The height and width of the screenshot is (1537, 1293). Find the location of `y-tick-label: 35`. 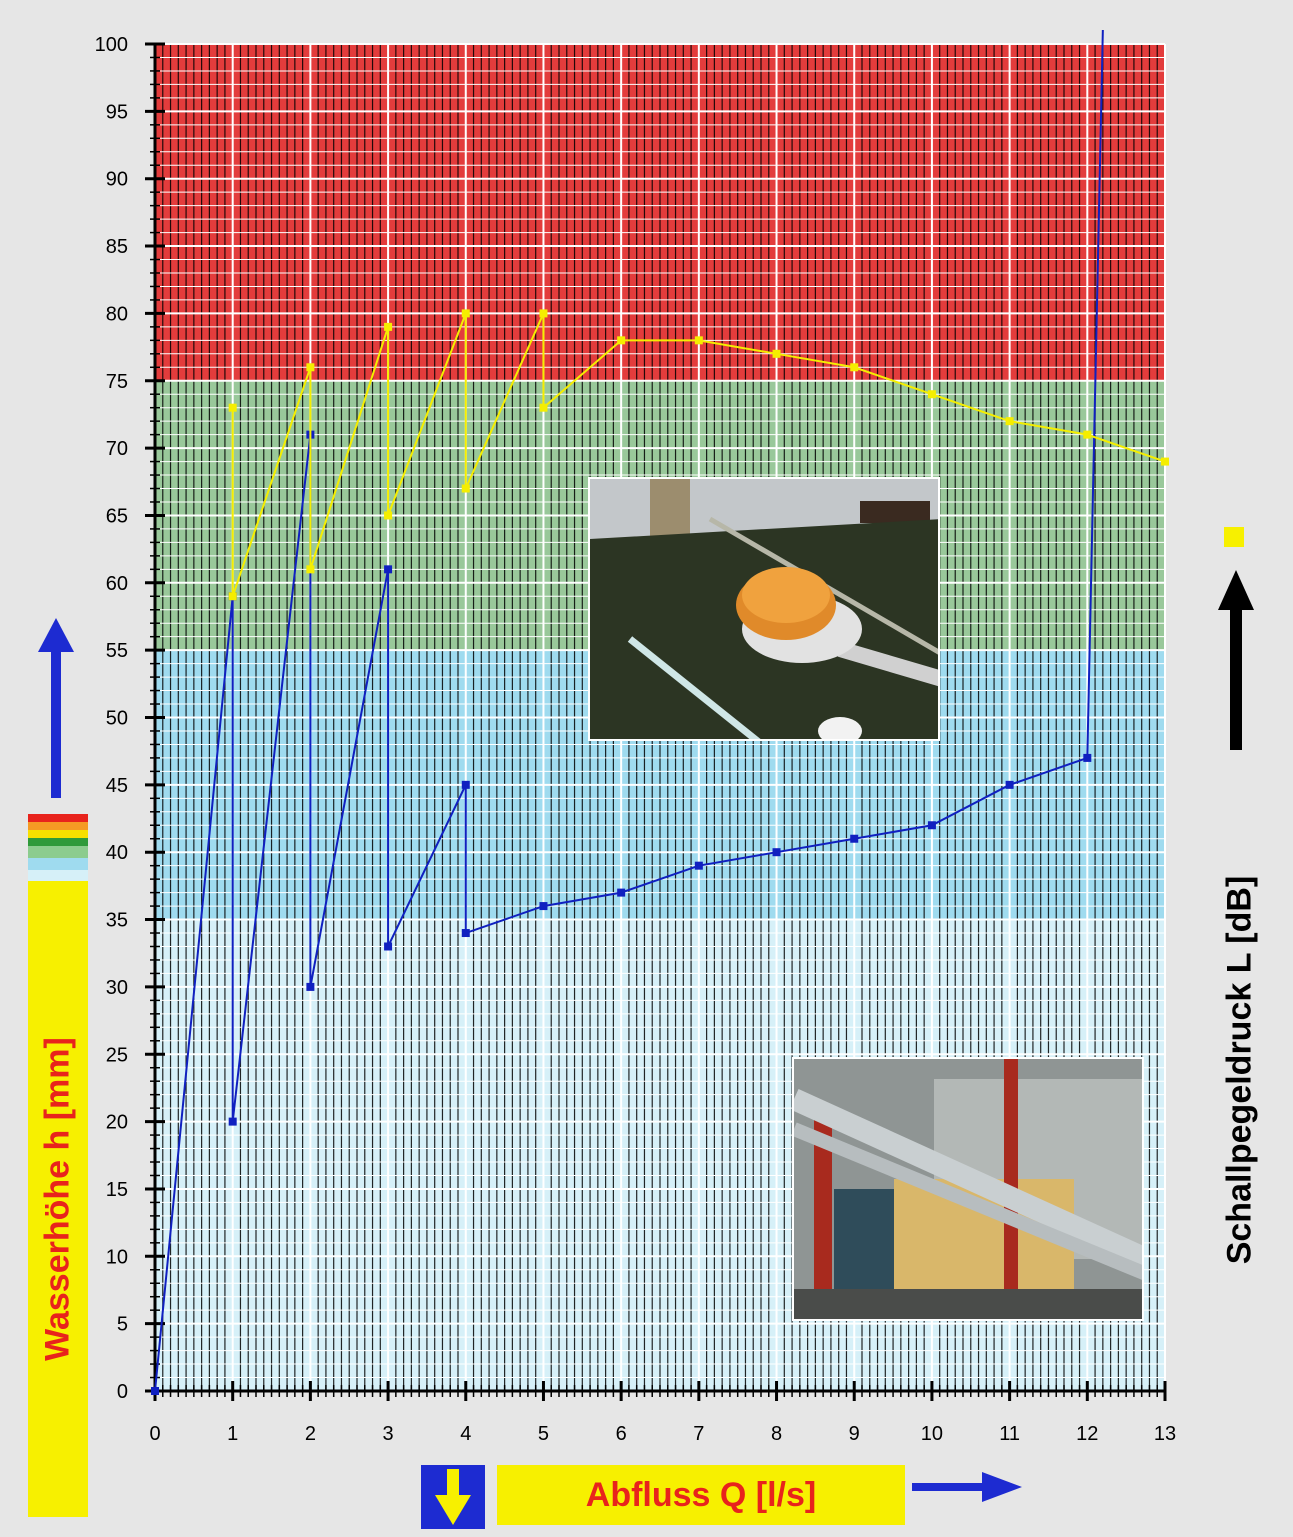

y-tick-label: 35 is located at coordinates (117, 921).